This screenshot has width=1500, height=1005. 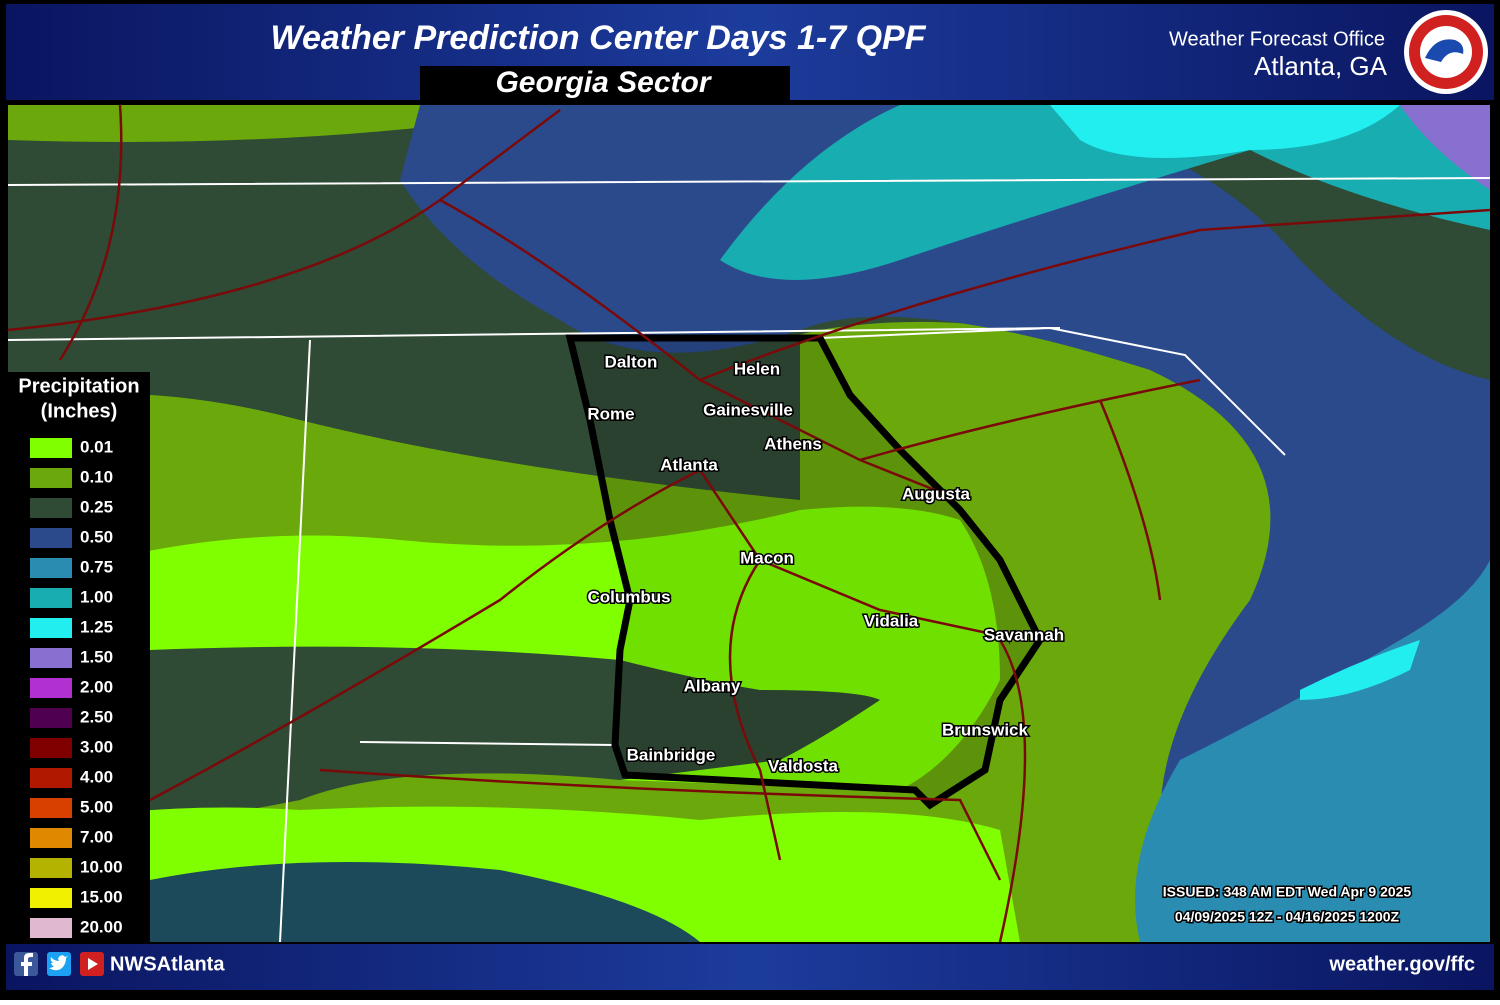 What do you see at coordinates (748, 409) in the screenshot?
I see `city-label: Gainesville` at bounding box center [748, 409].